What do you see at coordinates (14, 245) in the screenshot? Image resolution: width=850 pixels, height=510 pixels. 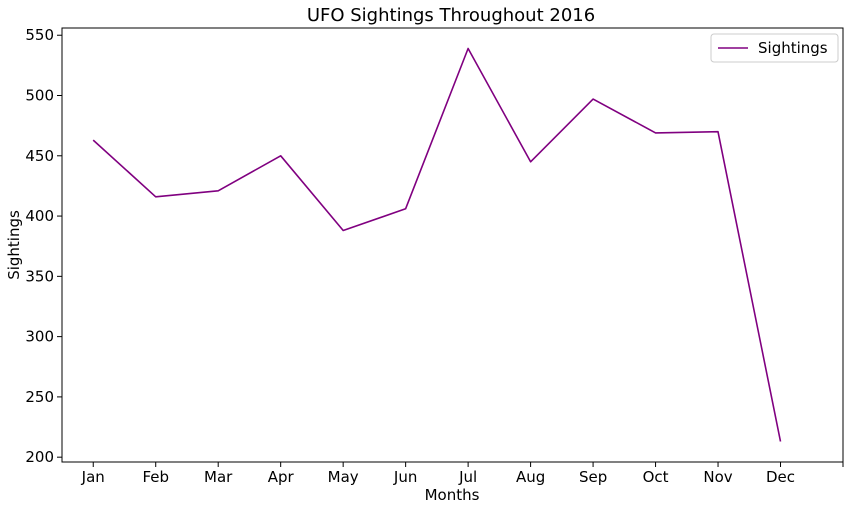 I see `y-axis-label: Sightings` at bounding box center [14, 245].